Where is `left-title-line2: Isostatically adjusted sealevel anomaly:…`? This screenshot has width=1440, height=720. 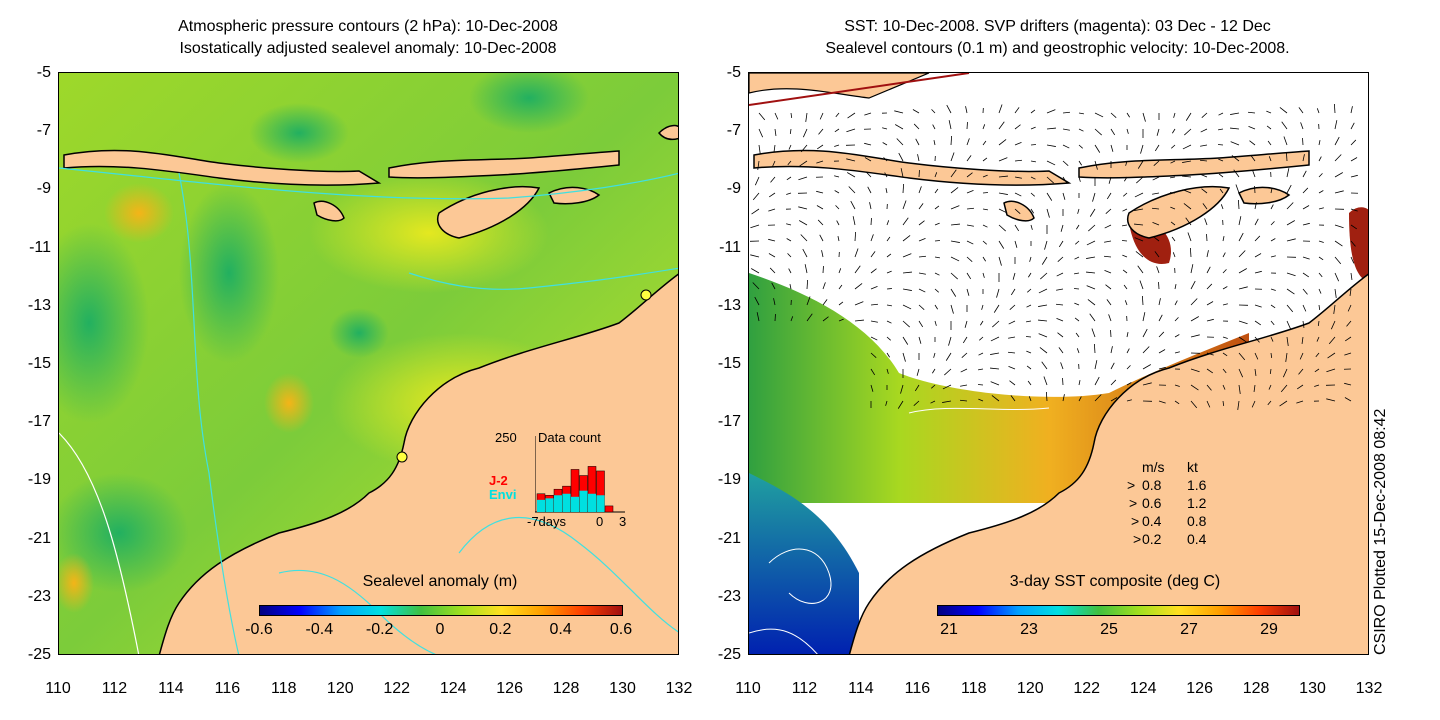
left-title-line2: Isostatically adjusted sealevel anomaly:… is located at coordinates (368, 48).